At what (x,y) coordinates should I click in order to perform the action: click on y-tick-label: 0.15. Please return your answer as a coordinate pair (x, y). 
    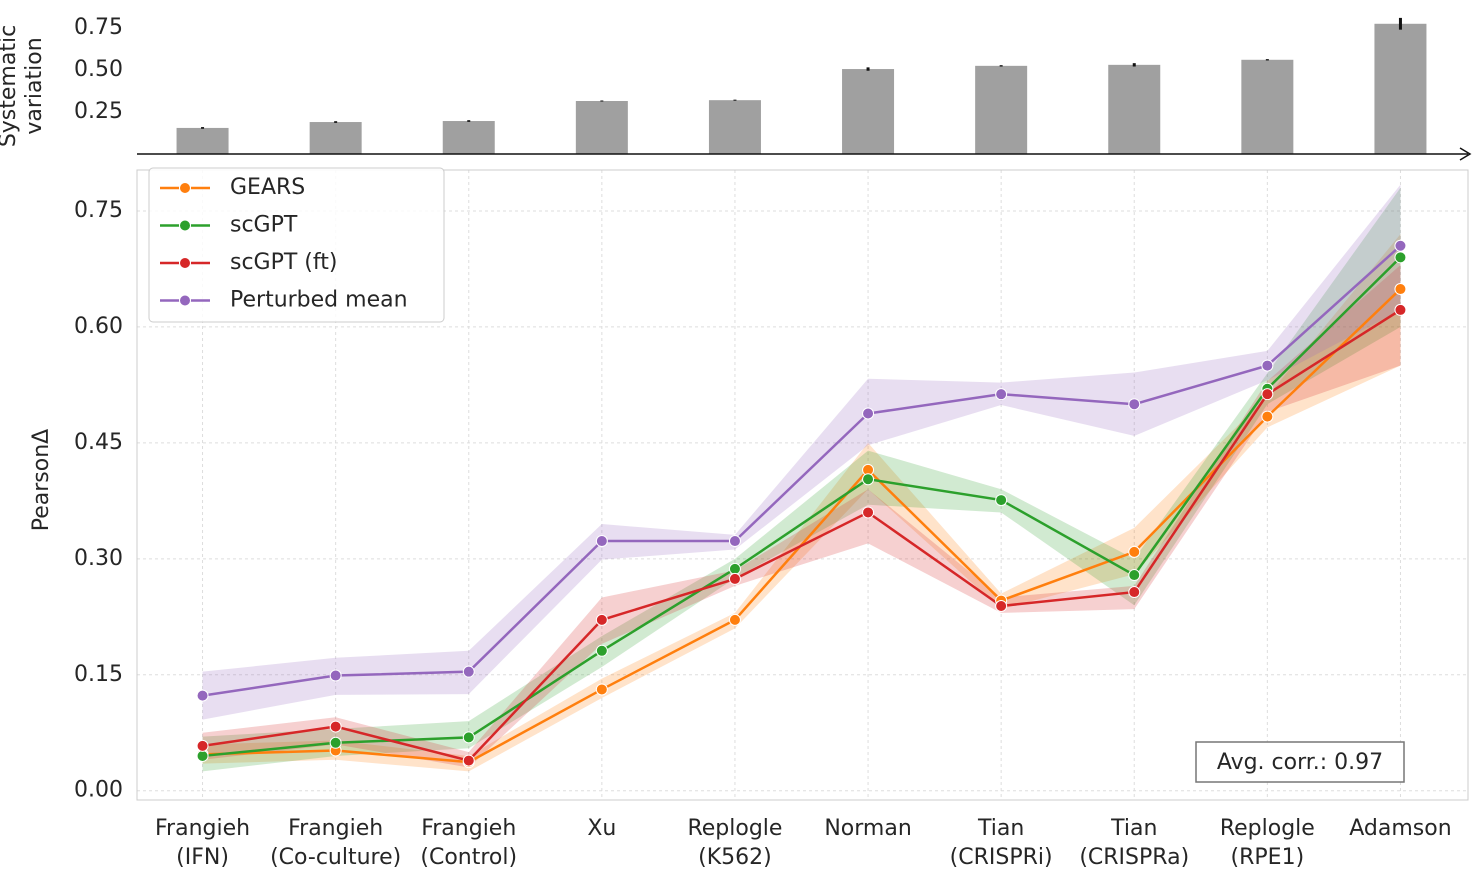
    Looking at the image, I should click on (98, 674).